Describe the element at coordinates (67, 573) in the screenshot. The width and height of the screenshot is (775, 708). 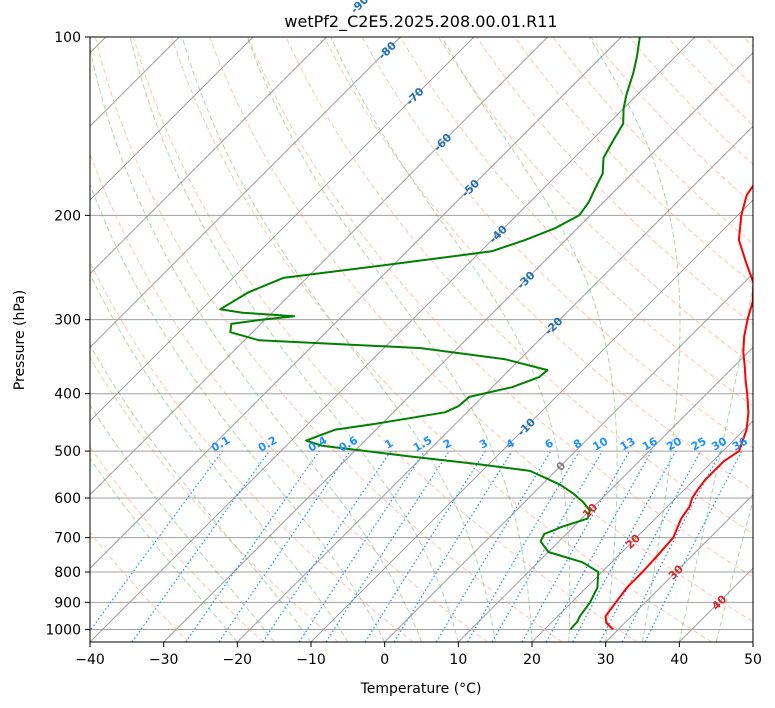
I see `y-tick-label: 800` at that location.